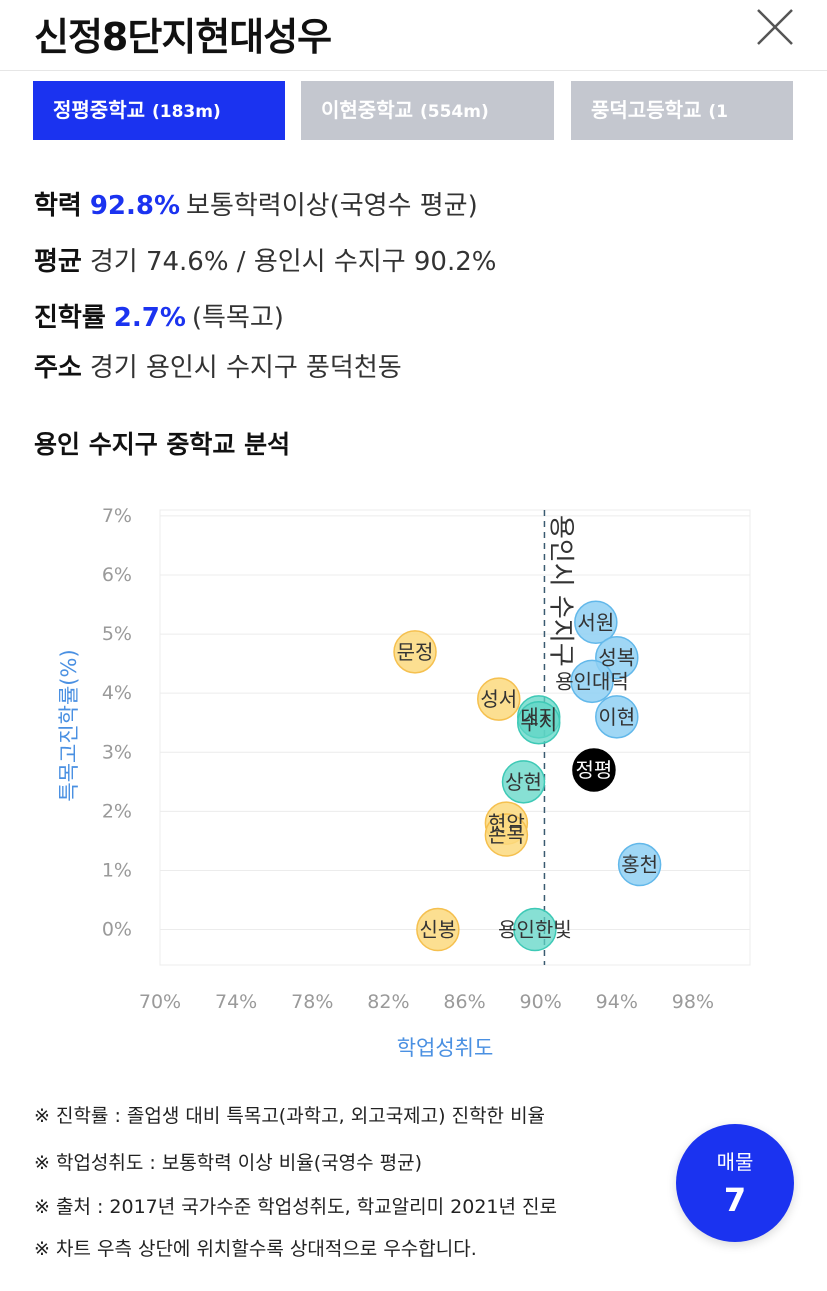  Describe the element at coordinates (332, 206) in the screenshot. I see `achievement-desc: 보통학력이상(국영수 평균)` at that location.